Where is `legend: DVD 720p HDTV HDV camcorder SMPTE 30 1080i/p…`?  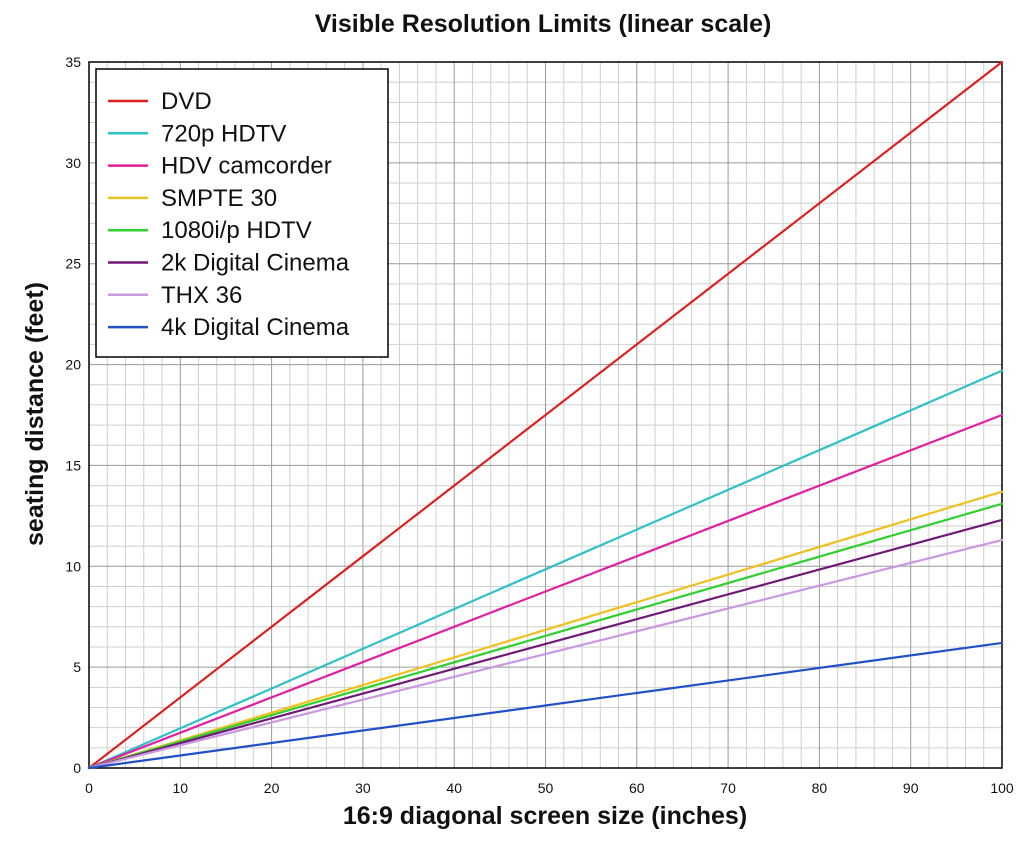 legend: DVD 720p HDTV HDV camcorder SMPTE 30 1080i/p… is located at coordinates (242, 213).